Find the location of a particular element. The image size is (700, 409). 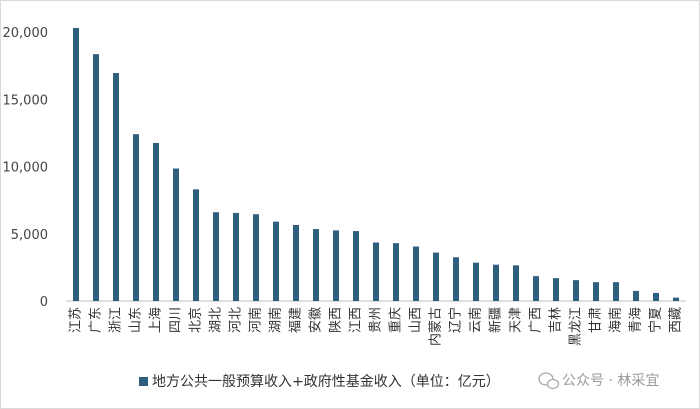

x-category-label: 山东 is located at coordinates (136, 320).